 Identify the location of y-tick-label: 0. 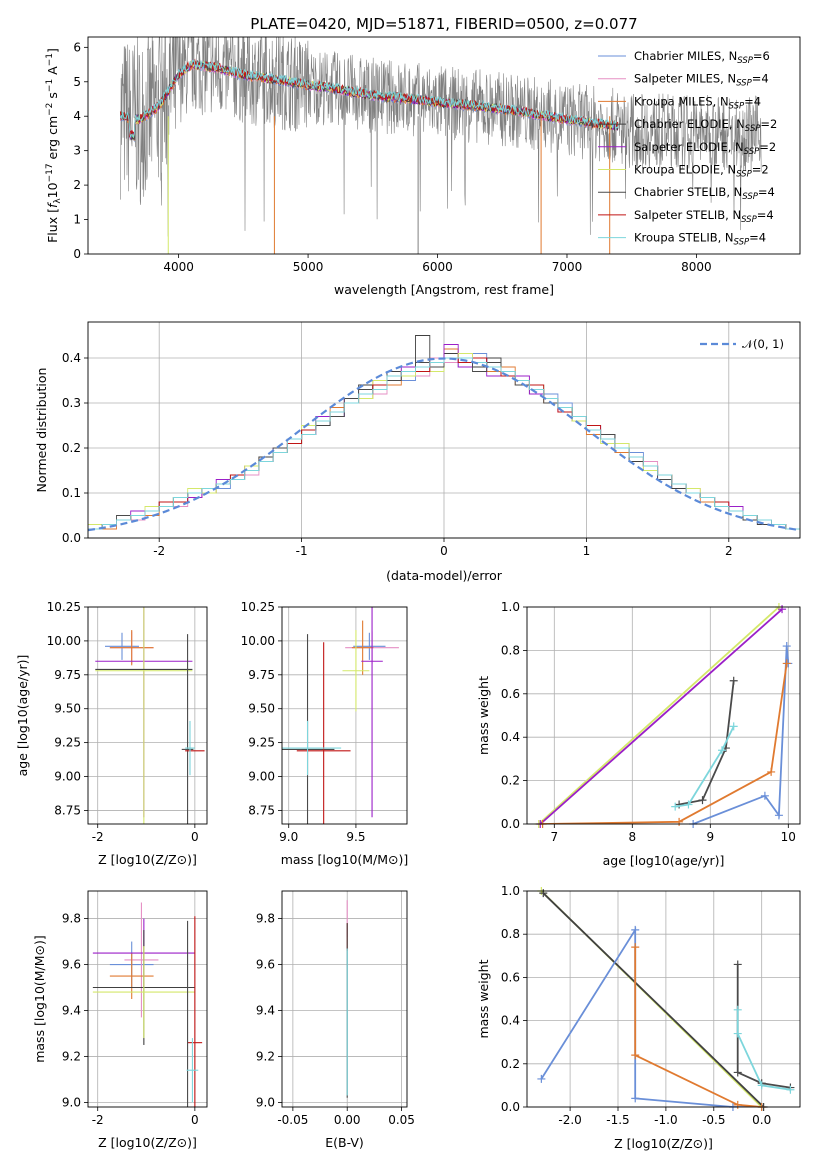
(77, 254).